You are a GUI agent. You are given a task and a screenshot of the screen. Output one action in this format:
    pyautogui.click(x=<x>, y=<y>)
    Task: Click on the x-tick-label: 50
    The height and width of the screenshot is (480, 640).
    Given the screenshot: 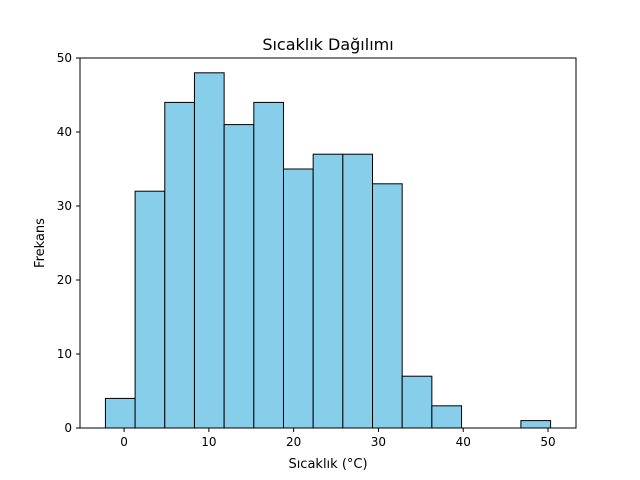 What is the action you would take?
    pyautogui.click(x=547, y=442)
    